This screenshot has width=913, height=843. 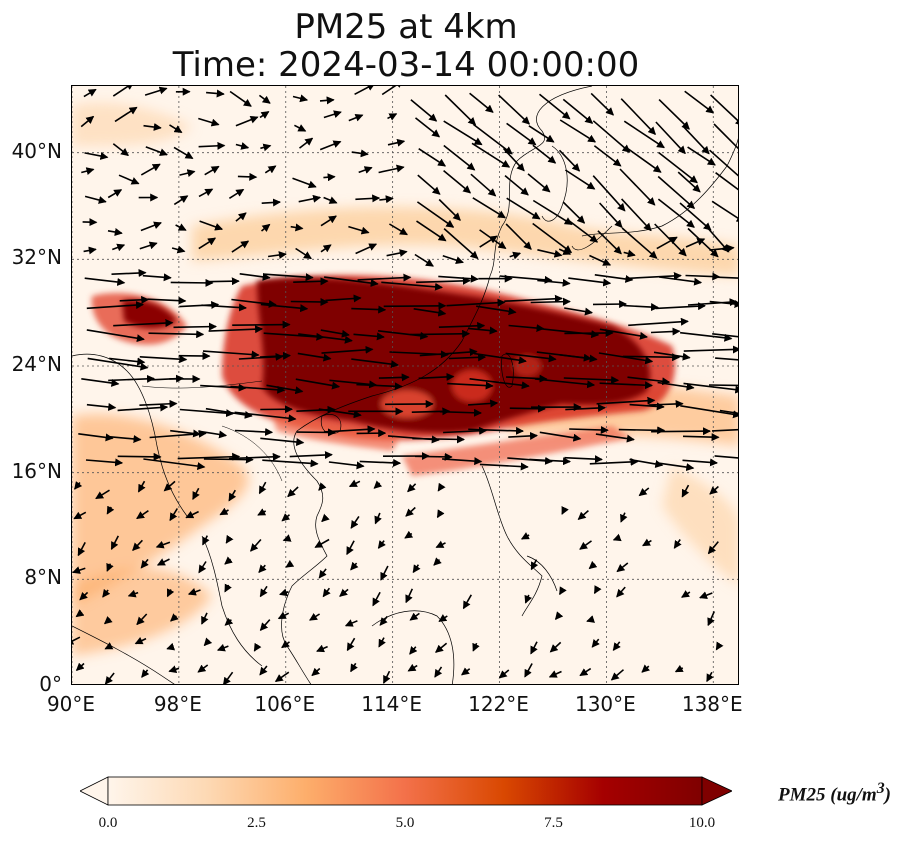 I want to click on colorbar-title-close: ), so click(x=887, y=795).